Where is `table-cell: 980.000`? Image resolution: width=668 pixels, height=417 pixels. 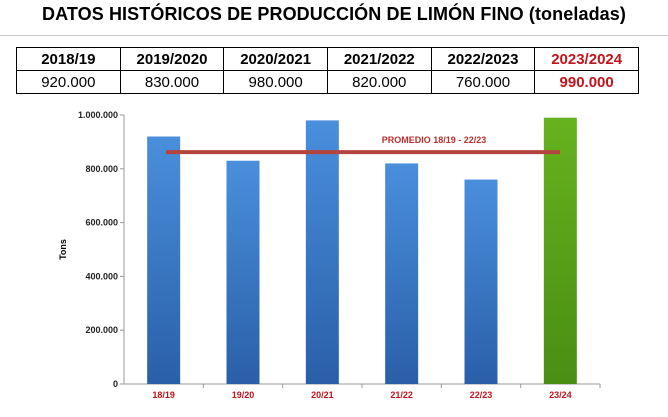
table-cell: 980.000 is located at coordinates (275, 82).